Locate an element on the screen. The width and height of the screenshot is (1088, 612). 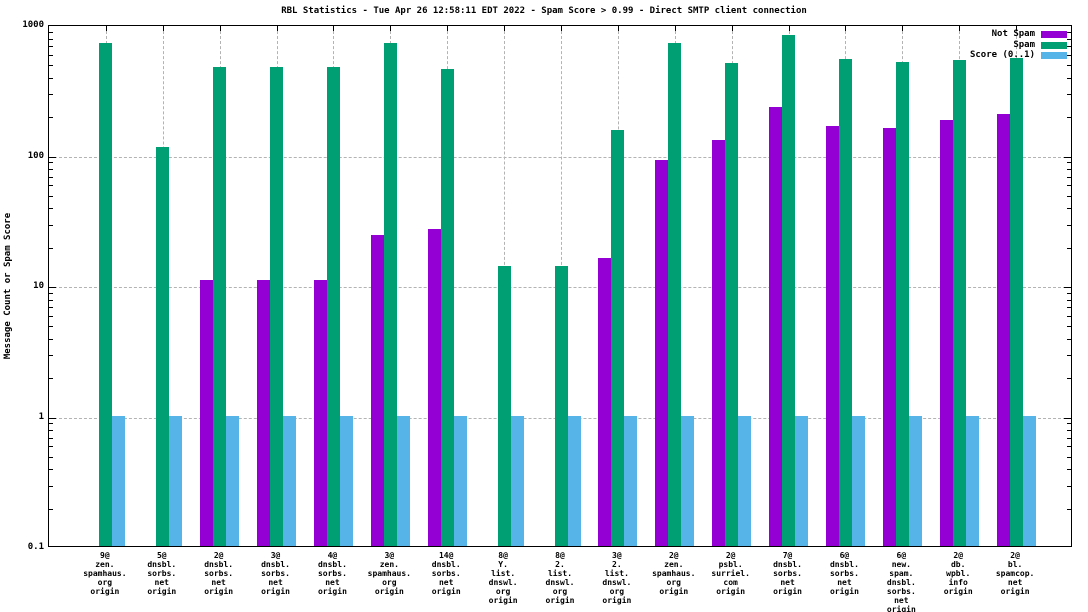
x-tick-label-line: 14@ is located at coordinates (446, 555).